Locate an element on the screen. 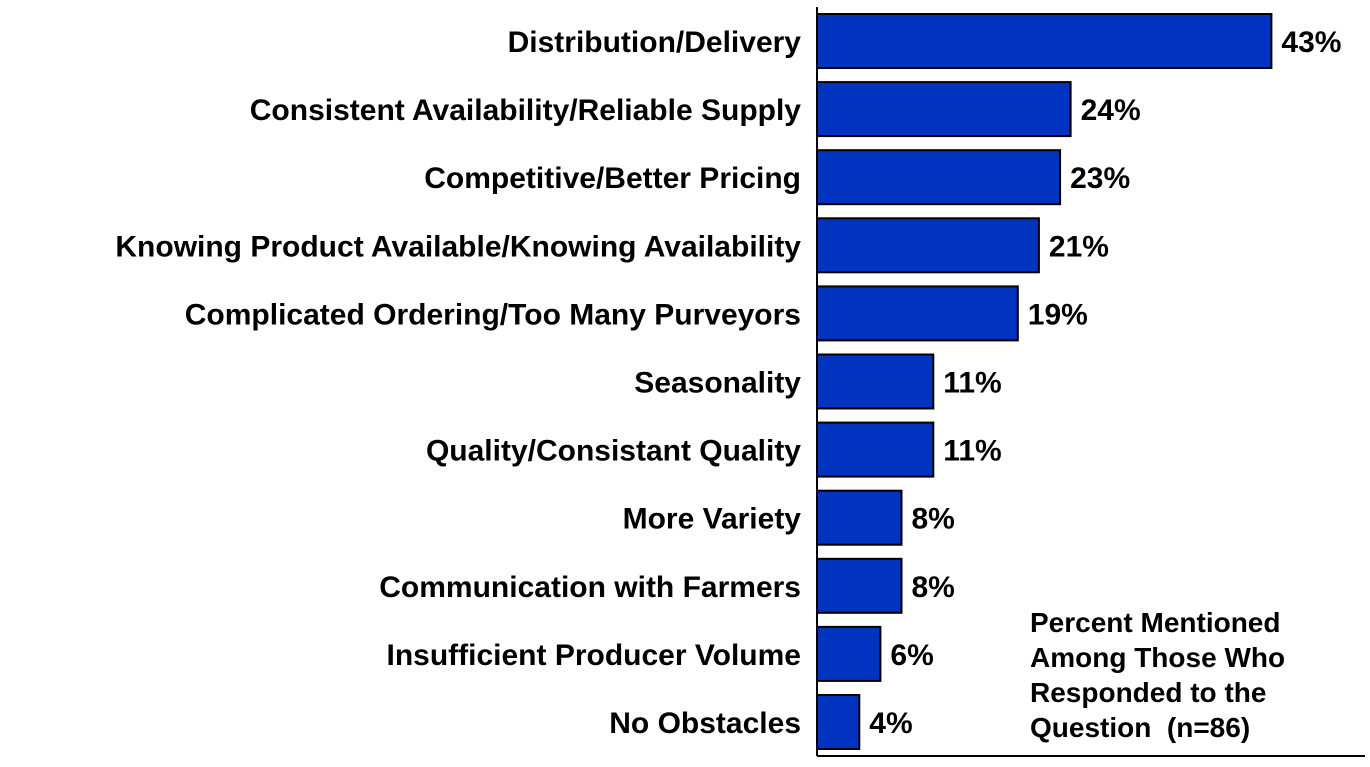  annotation-line: Among Those Who is located at coordinates (1158, 657).